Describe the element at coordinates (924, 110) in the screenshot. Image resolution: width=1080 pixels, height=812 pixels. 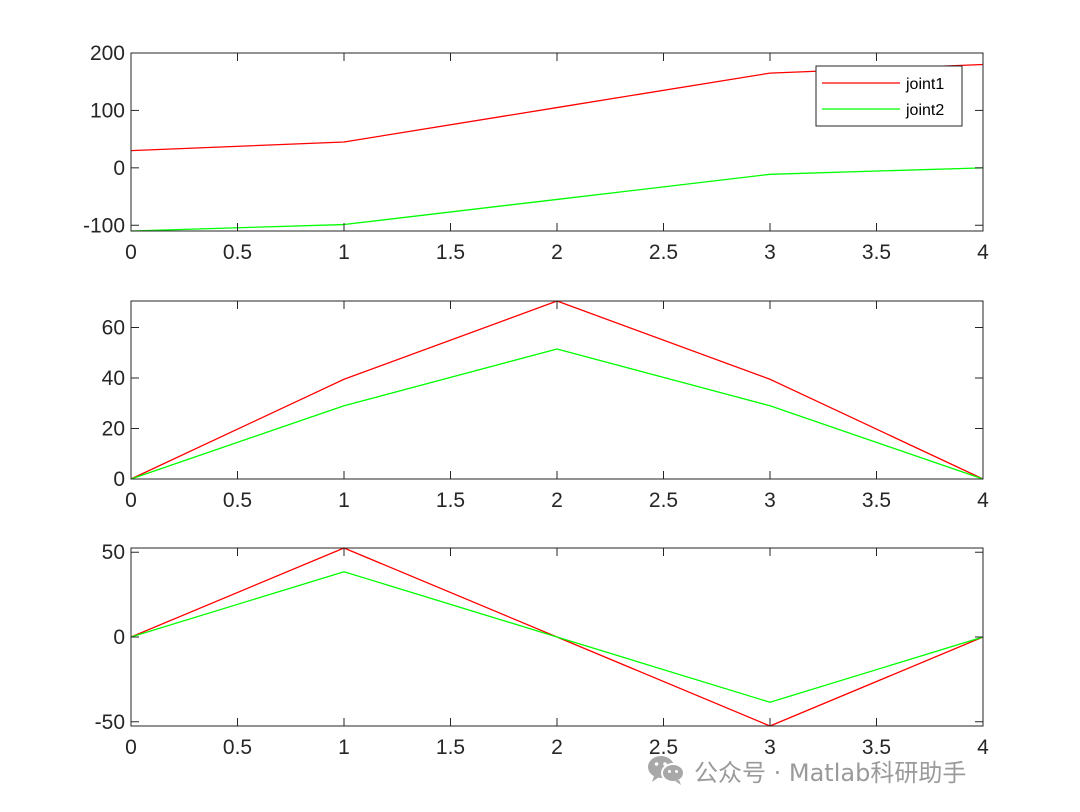
I see `legend-label-joint2: joint2` at that location.